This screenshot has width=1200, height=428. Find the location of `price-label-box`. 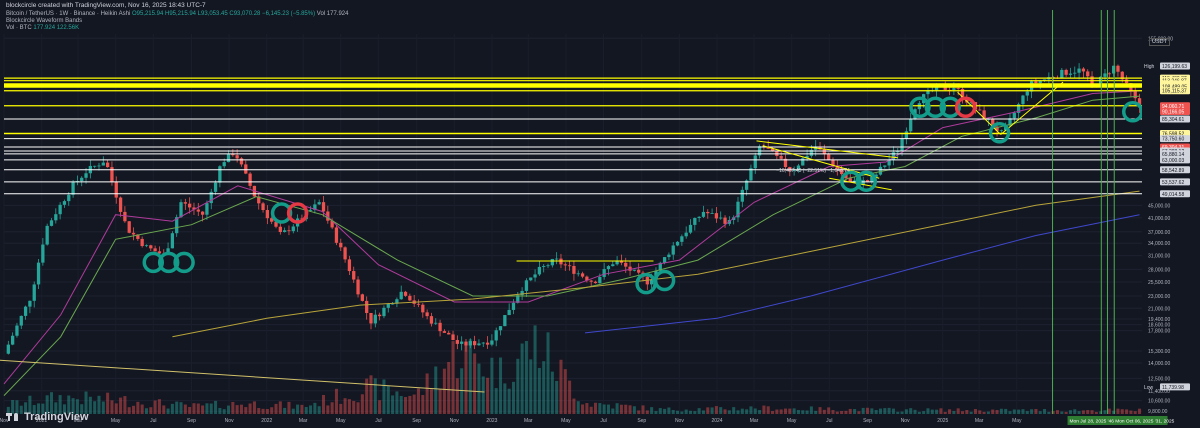

price-label-box is located at coordinates (1175, 139).